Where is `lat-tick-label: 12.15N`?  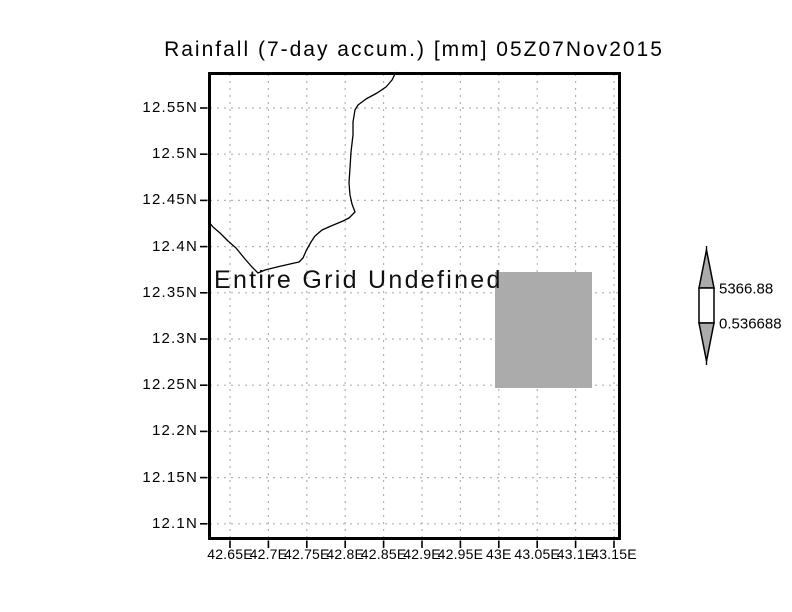 lat-tick-label: 12.15N is located at coordinates (170, 477).